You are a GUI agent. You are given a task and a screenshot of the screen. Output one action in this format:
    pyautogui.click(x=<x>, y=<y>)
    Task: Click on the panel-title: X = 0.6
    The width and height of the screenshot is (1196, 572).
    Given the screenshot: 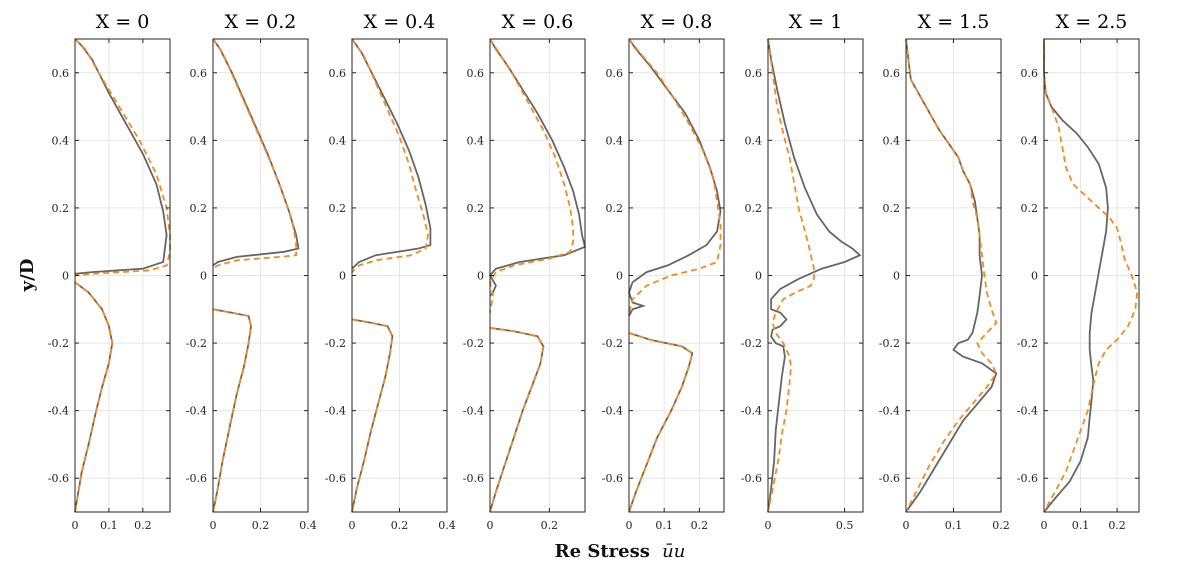 What is the action you would take?
    pyautogui.click(x=538, y=22)
    